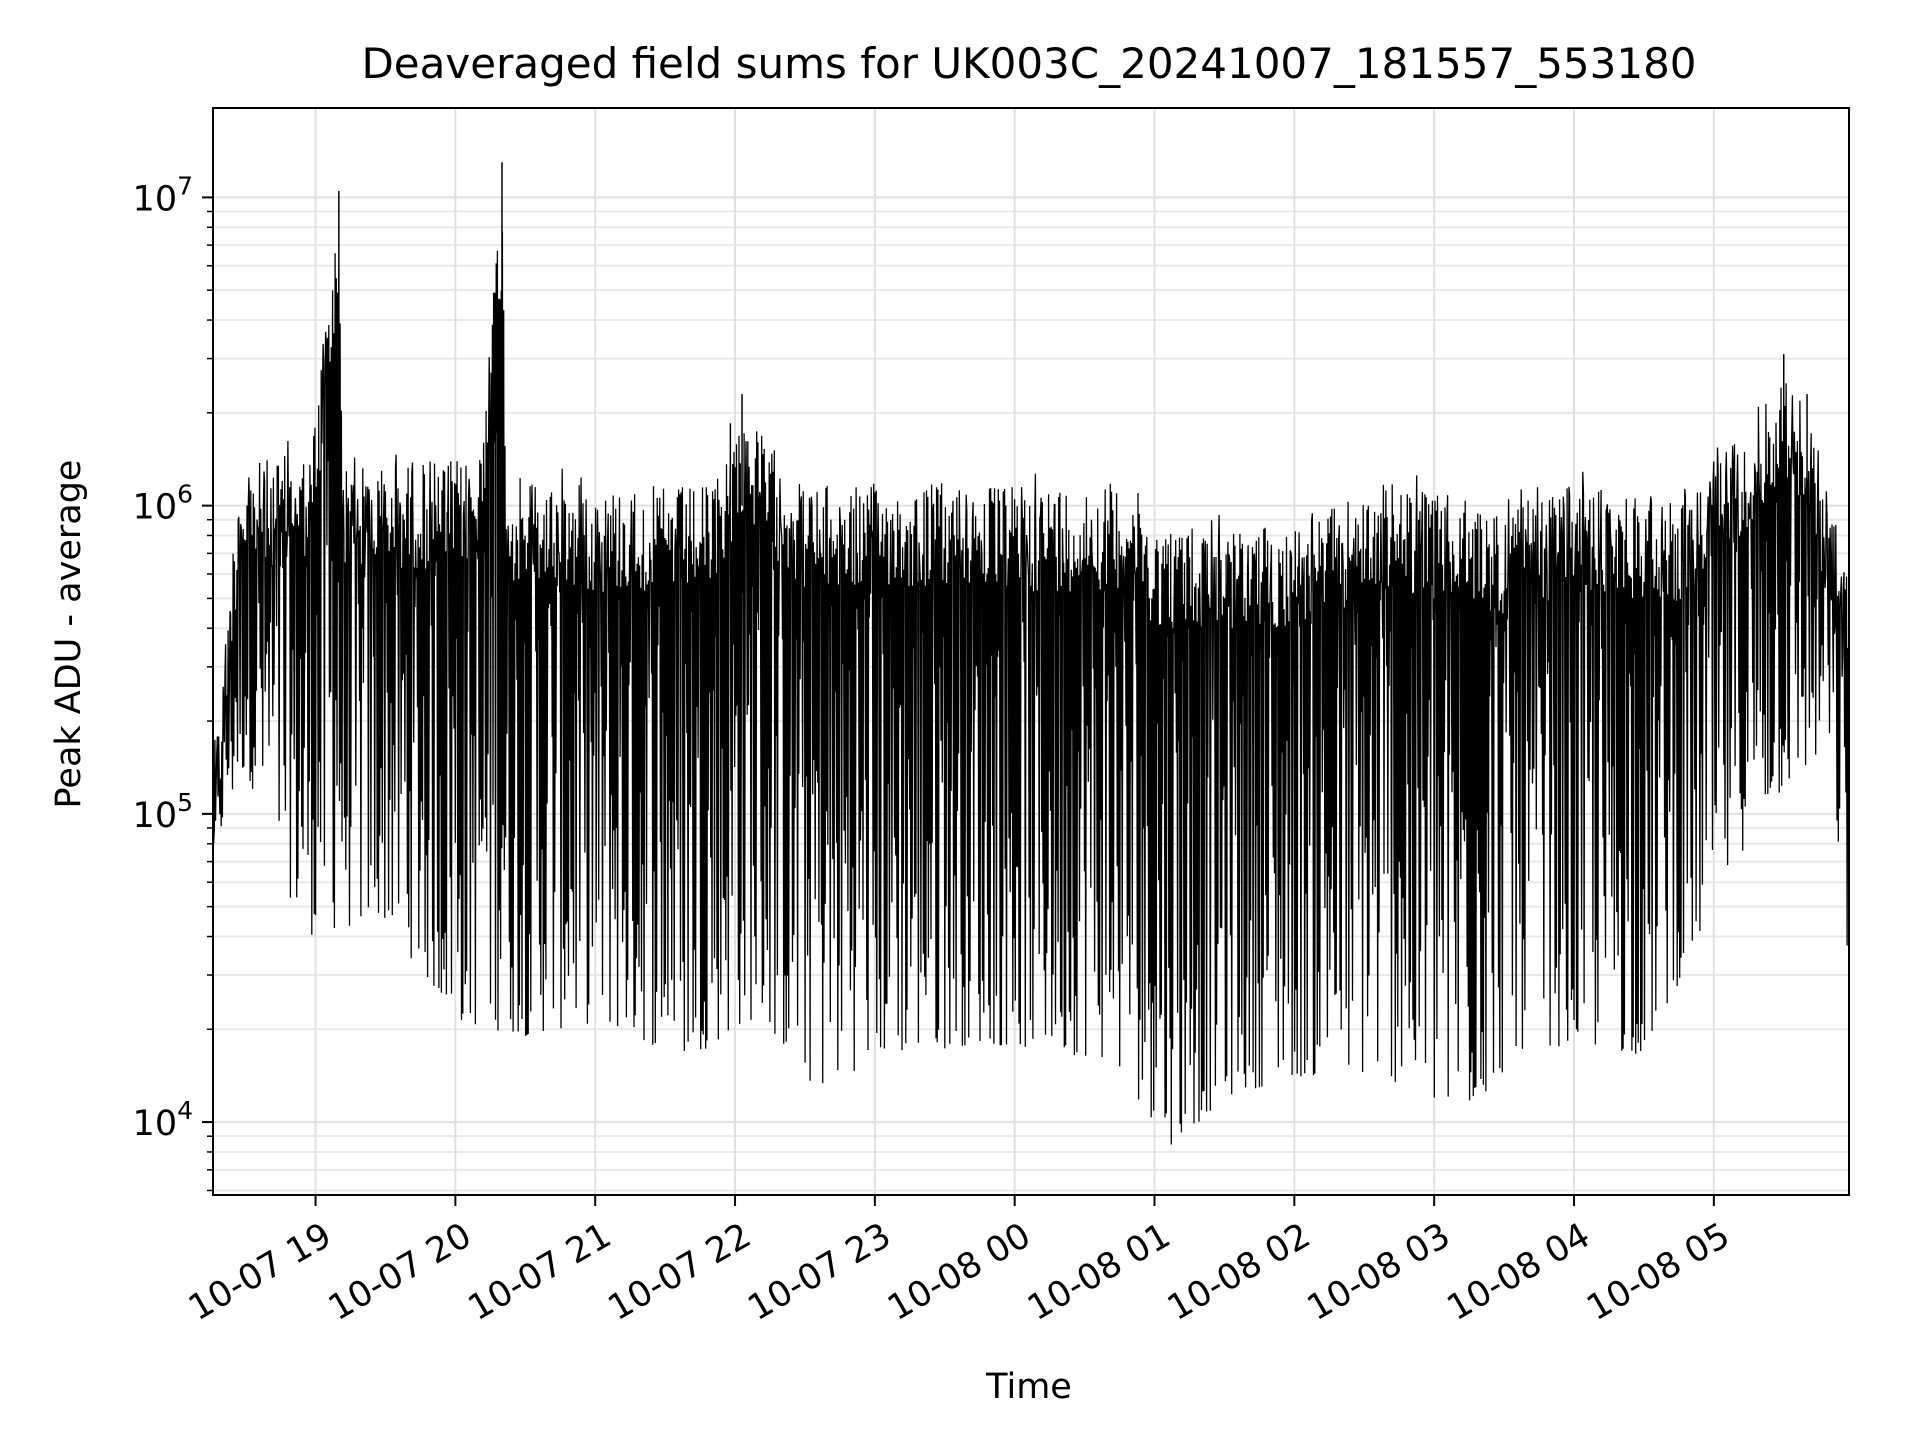  I want to click on x-axis-title: Time, so click(1028, 1387).